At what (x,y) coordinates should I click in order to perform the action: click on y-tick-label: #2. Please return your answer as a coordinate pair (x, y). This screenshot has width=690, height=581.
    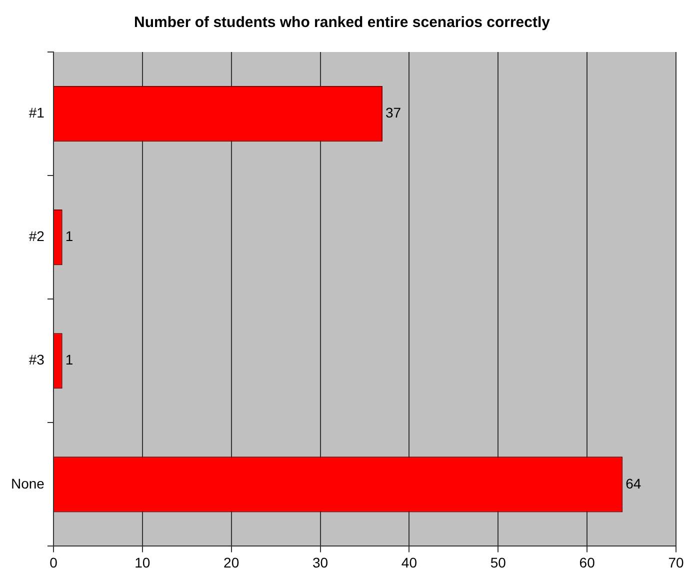
    Looking at the image, I should click on (36, 236).